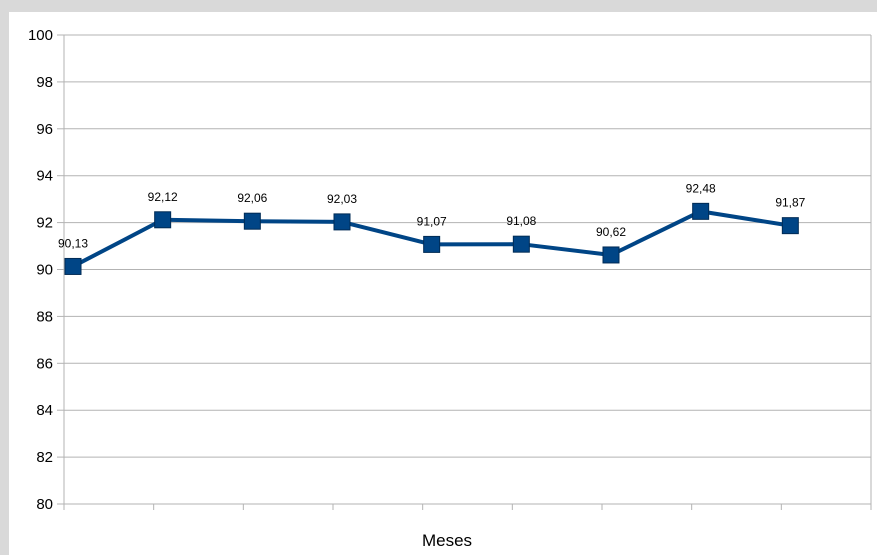 The height and width of the screenshot is (555, 877). I want to click on data-label: 92,48, so click(701, 188).